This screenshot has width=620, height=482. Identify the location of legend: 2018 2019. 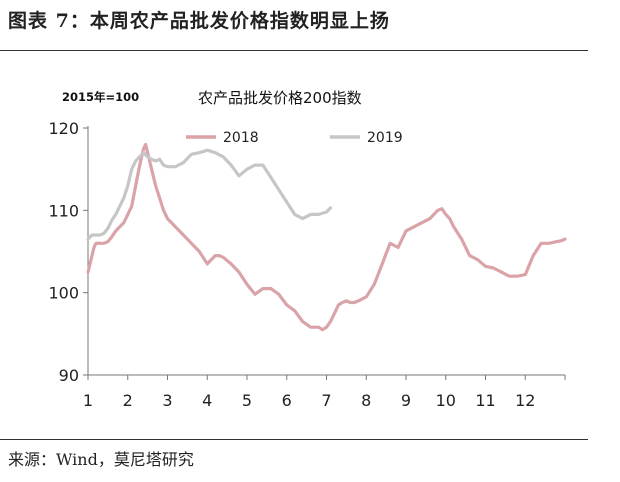
(294, 138).